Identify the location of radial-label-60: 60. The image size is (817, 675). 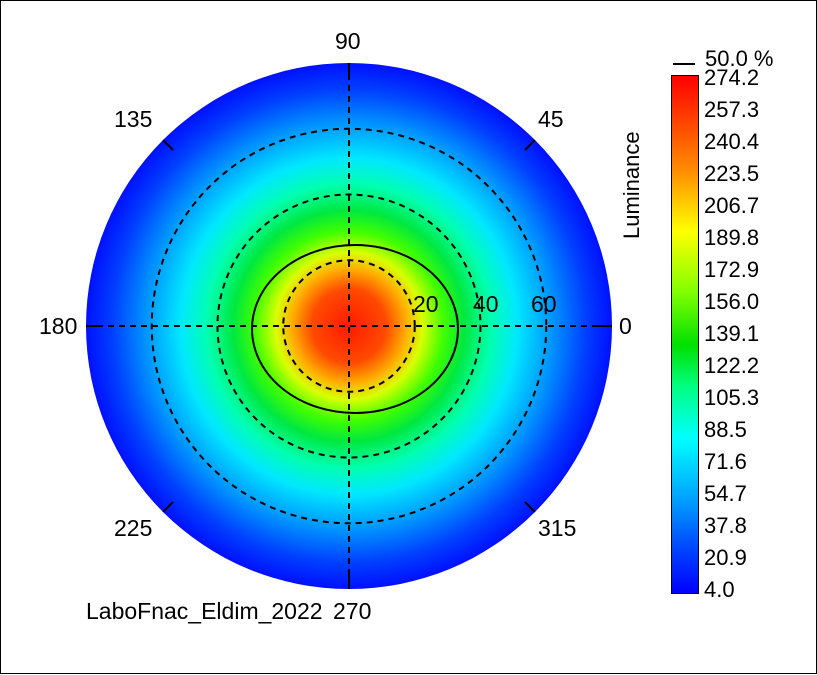
(544, 304).